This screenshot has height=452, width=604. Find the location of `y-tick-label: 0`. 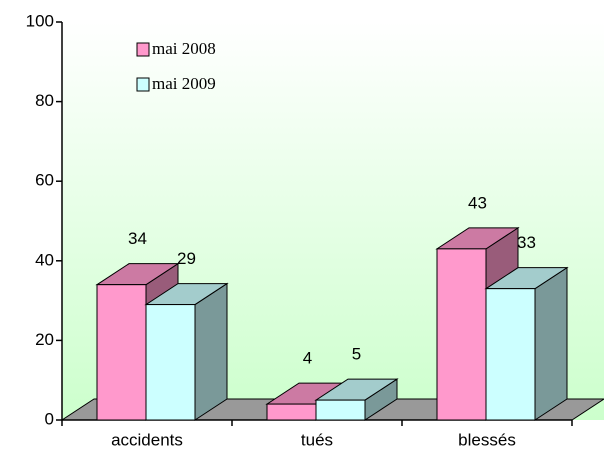

y-tick-label: 0 is located at coordinates (49, 418).